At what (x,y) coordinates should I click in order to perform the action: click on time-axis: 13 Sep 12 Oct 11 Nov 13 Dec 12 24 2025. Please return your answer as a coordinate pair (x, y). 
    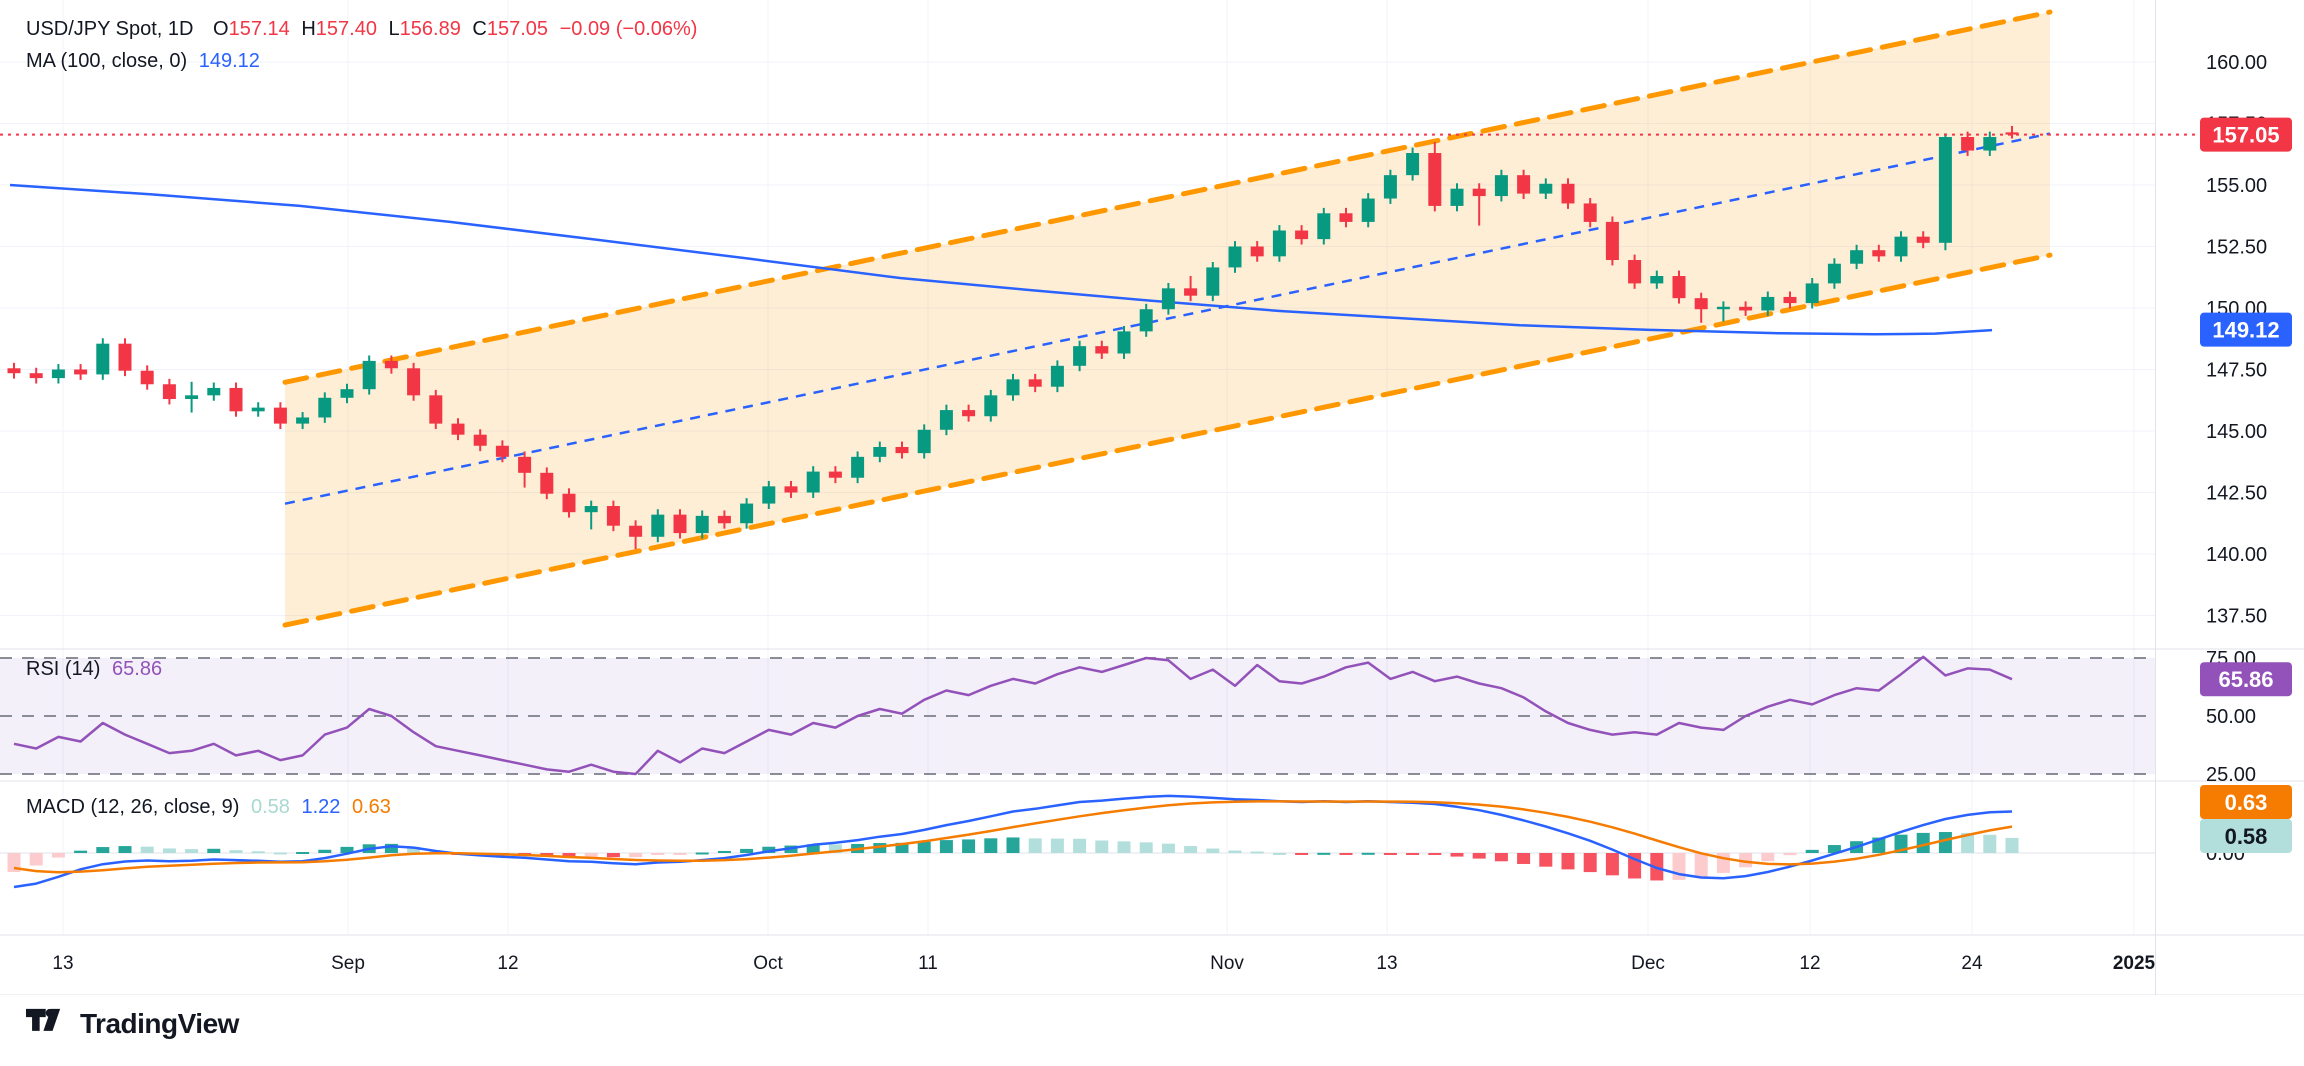
    Looking at the image, I should click on (1103, 963).